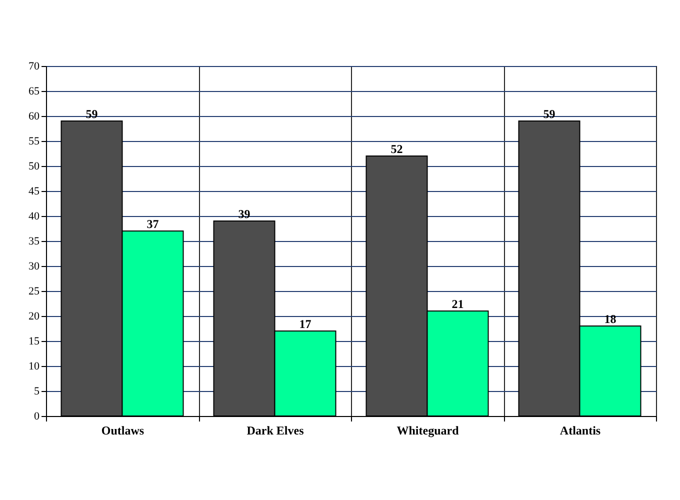 The image size is (680, 500). What do you see at coordinates (34, 166) in the screenshot?
I see `y-tick-label: 50` at bounding box center [34, 166].